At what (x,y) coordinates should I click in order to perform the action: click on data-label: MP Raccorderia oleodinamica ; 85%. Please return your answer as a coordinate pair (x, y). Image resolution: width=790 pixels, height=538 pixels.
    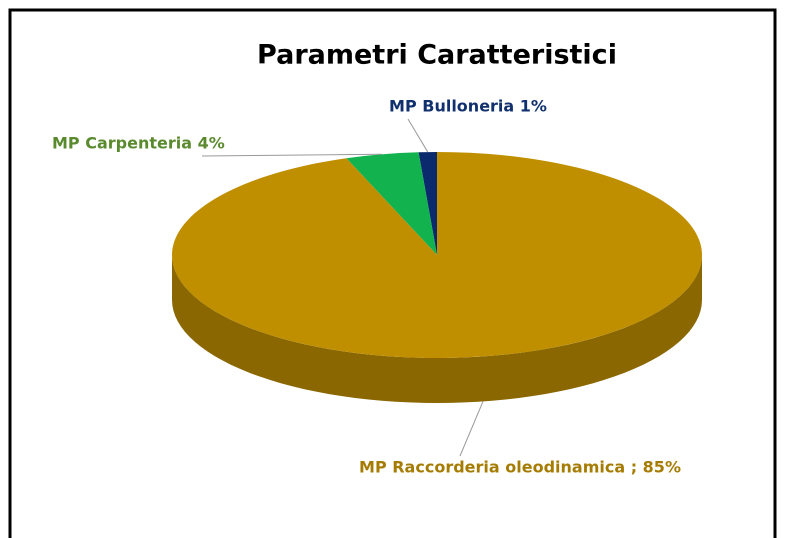
    Looking at the image, I should click on (520, 467).